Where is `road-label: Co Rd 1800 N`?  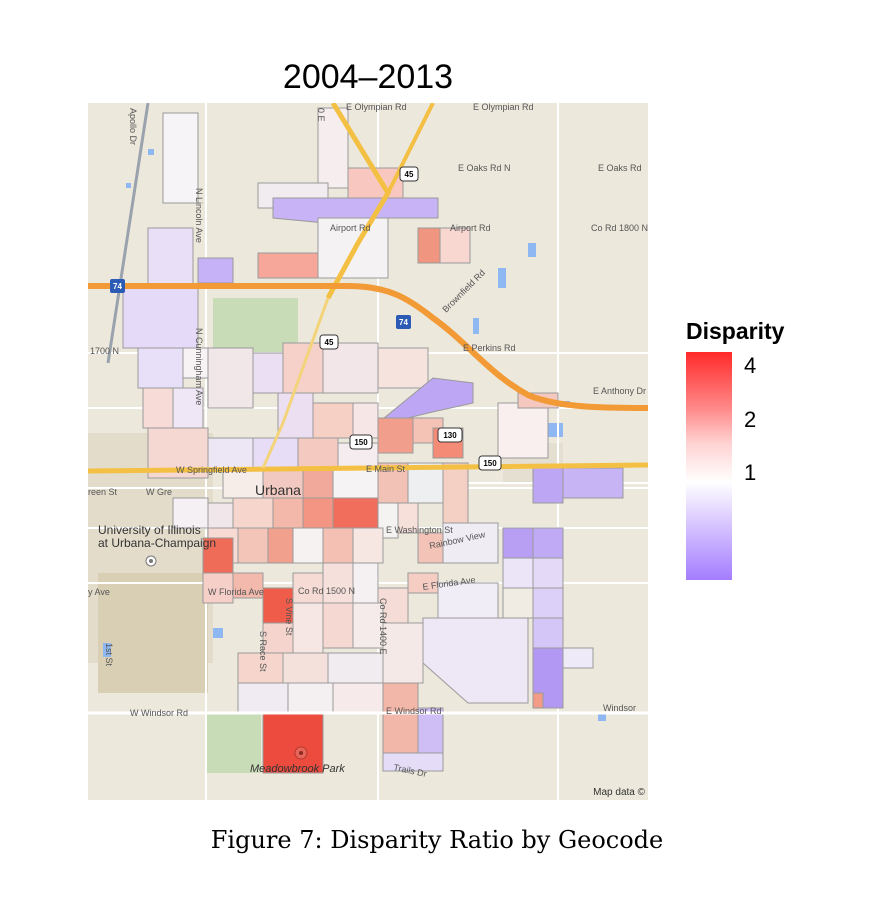 road-label: Co Rd 1800 N is located at coordinates (619, 228).